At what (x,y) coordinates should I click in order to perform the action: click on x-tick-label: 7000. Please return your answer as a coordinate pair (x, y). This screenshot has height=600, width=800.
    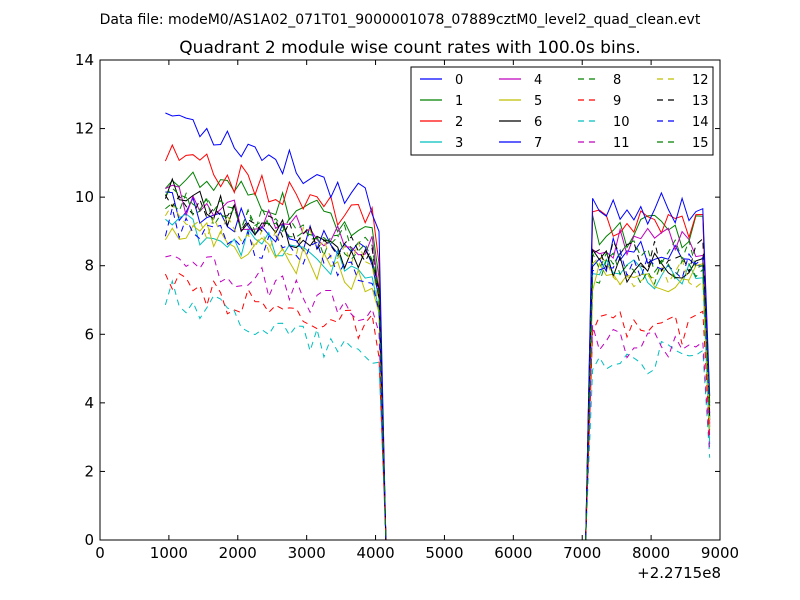
    Looking at the image, I should click on (582, 553).